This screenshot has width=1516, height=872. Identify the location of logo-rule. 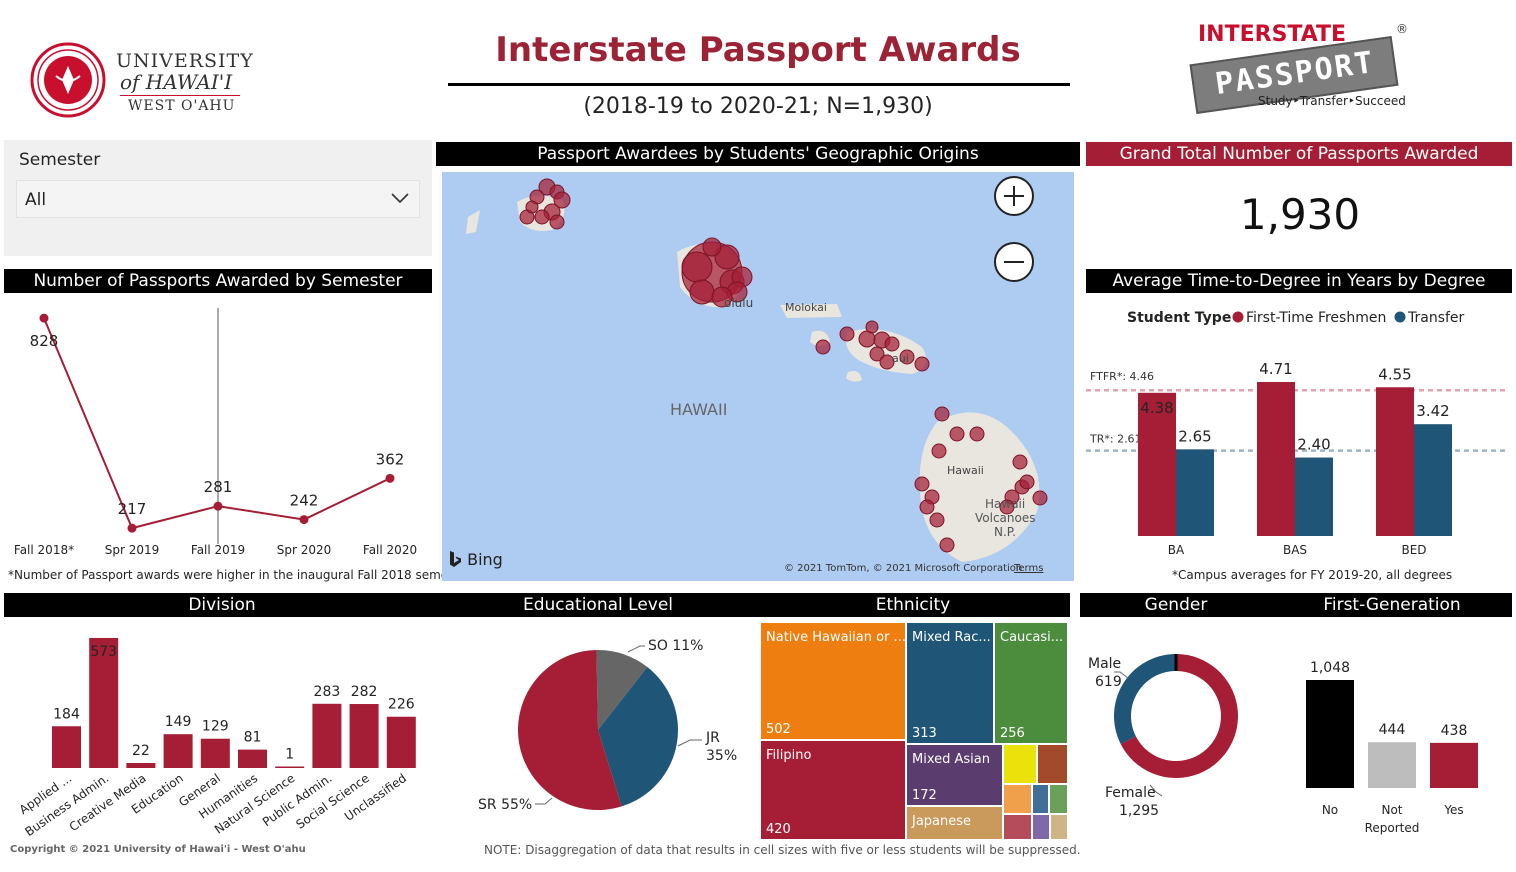
(180, 95).